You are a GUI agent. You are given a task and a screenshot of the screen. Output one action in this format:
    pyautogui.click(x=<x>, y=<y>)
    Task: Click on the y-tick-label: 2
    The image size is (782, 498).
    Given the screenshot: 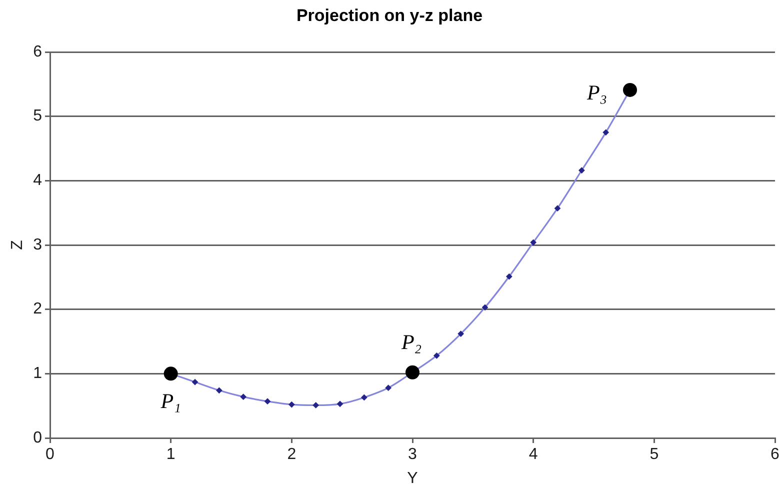 What is the action you would take?
    pyautogui.click(x=37, y=309)
    